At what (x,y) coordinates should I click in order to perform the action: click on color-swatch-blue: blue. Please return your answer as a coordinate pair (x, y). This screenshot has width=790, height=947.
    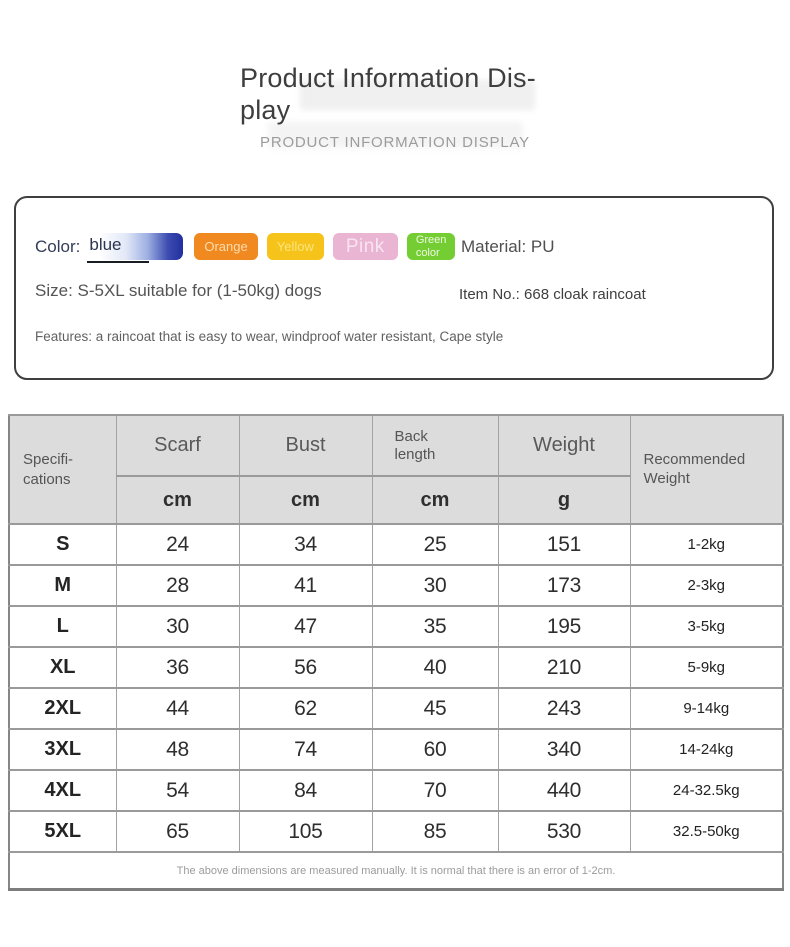
    Looking at the image, I should click on (136, 248).